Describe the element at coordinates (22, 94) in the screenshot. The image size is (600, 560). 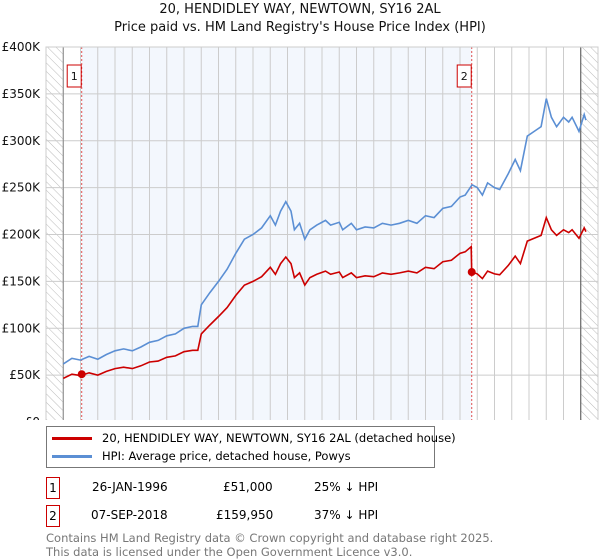
I see `y-tick-label: £350K` at that location.